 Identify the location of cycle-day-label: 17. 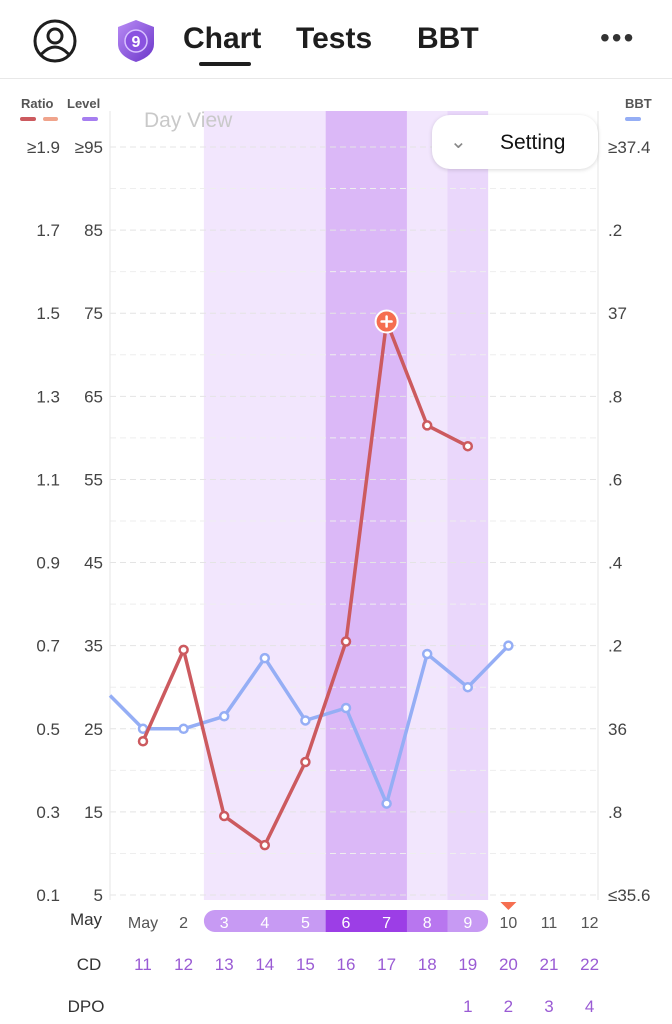
(386, 964).